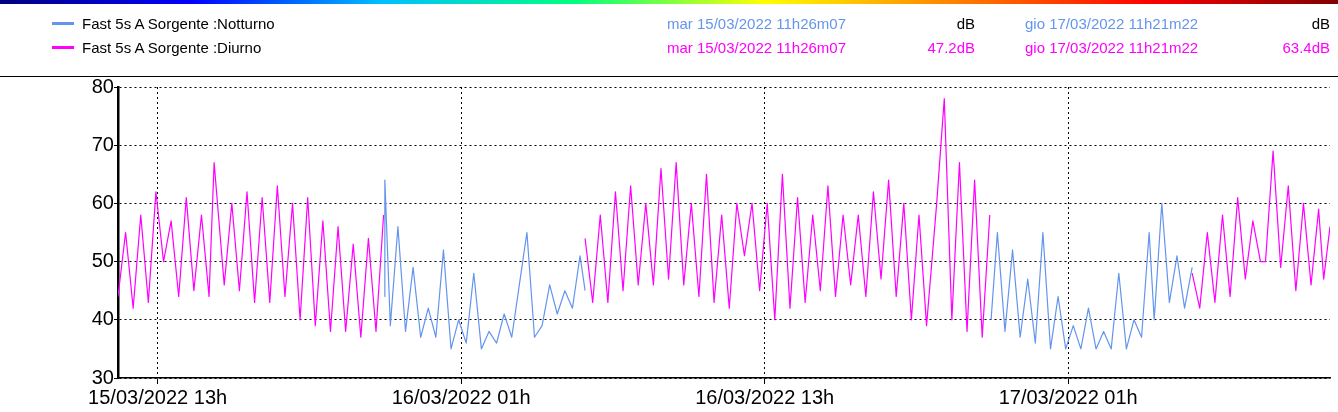 This screenshot has height=412, width=1338. I want to click on x-tick-label: 16/03/2022 01h, so click(461, 396).